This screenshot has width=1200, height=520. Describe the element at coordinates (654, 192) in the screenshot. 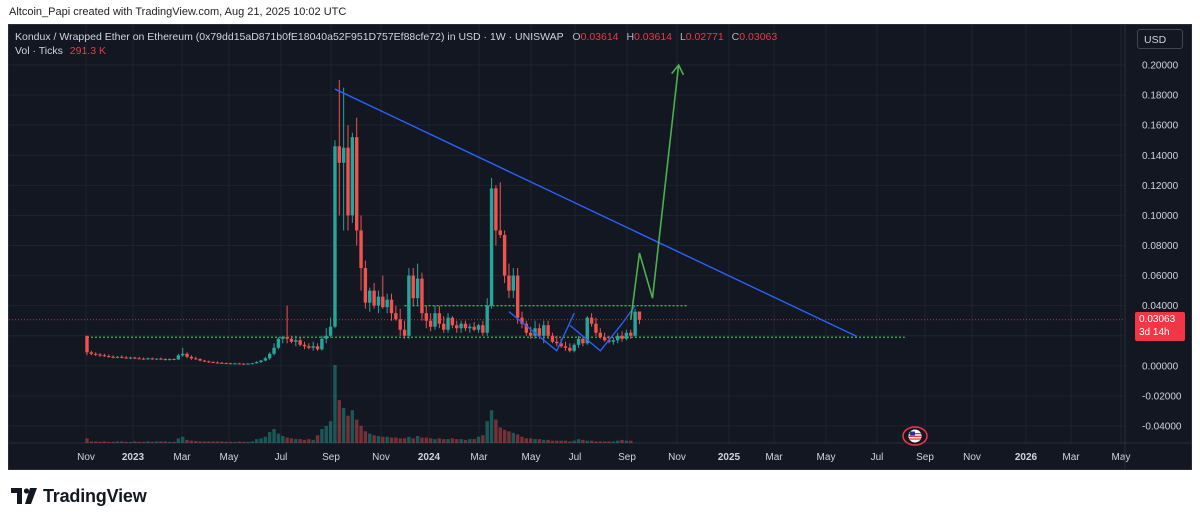

I see `forecast-path` at that location.